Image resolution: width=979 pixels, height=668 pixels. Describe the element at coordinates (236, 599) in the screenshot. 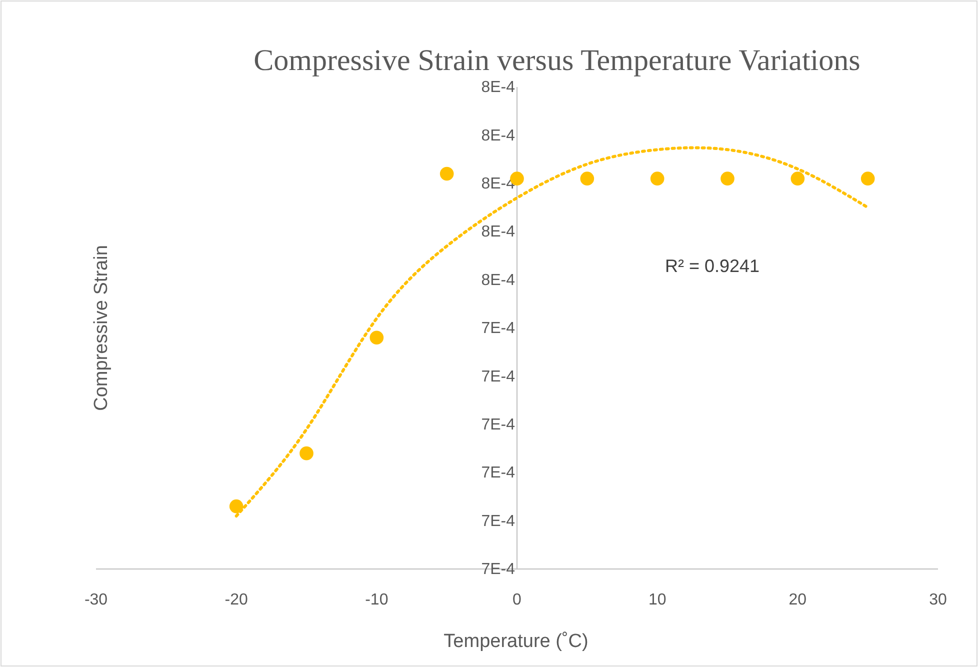

I see `x-tick-label: -20` at that location.